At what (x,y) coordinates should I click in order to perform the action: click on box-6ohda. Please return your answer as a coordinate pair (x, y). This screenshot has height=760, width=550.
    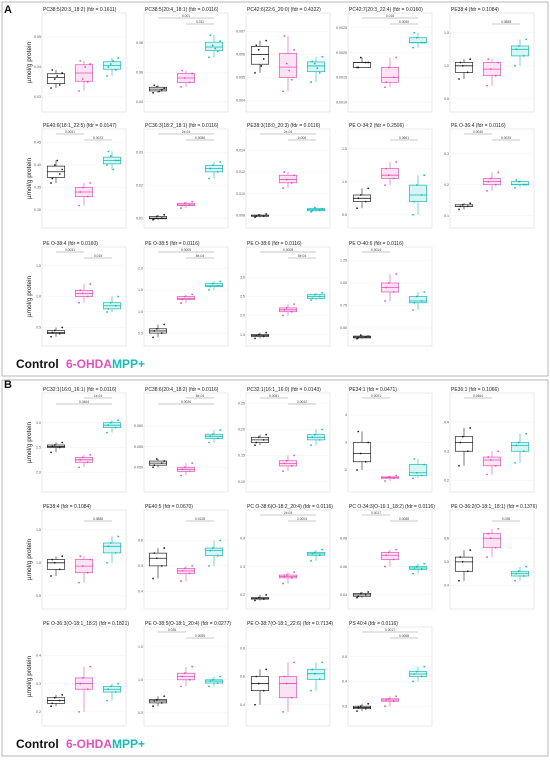
    Looking at the image, I should click on (186, 298).